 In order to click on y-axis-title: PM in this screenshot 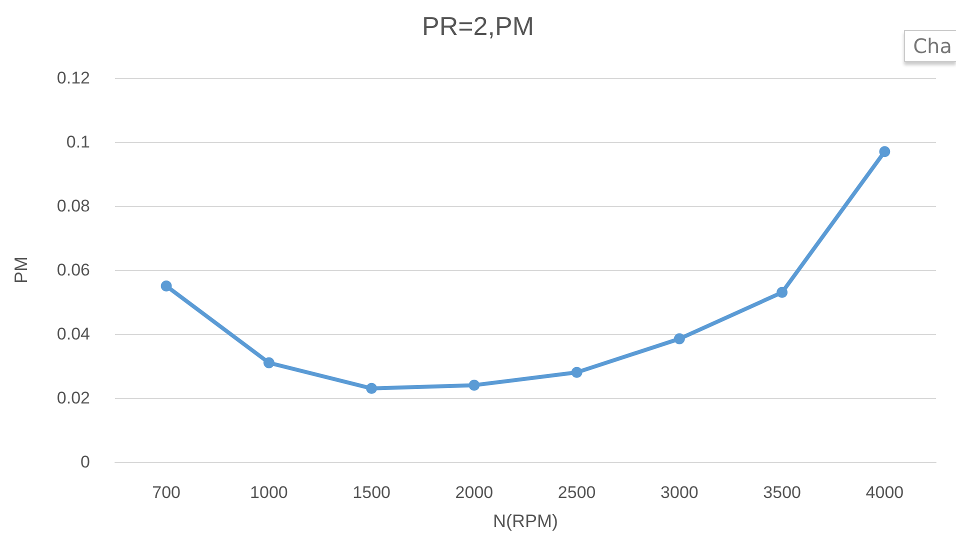, I will do `click(21, 270)`.